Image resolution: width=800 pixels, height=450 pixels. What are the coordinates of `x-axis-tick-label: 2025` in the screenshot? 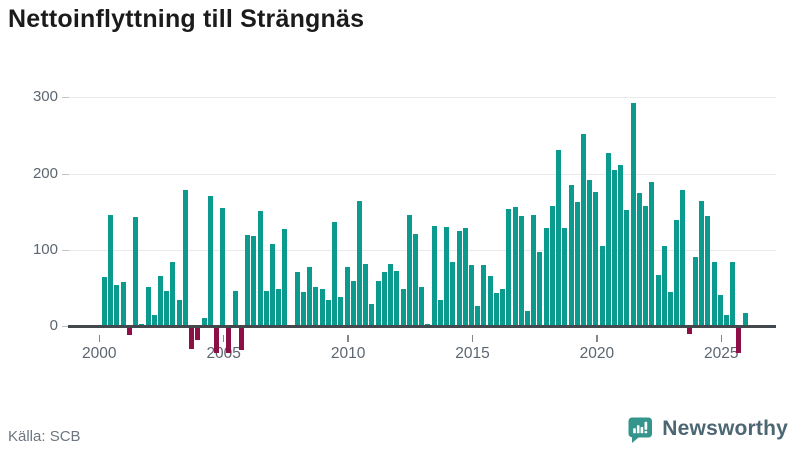 It's located at (721, 353).